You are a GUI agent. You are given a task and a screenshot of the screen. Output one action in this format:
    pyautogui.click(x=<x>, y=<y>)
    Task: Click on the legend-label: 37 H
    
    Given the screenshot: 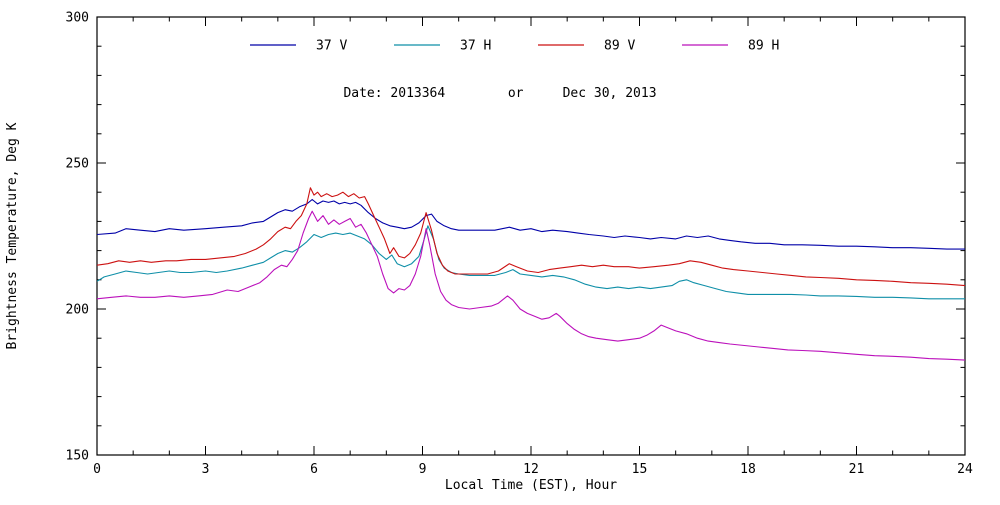 What is the action you would take?
    pyautogui.click(x=475, y=46)
    